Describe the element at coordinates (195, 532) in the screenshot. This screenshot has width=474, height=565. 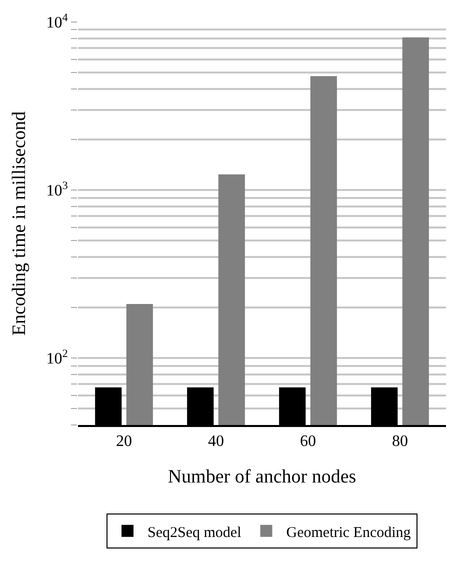
I see `legend-label: Seq2Seq model` at that location.